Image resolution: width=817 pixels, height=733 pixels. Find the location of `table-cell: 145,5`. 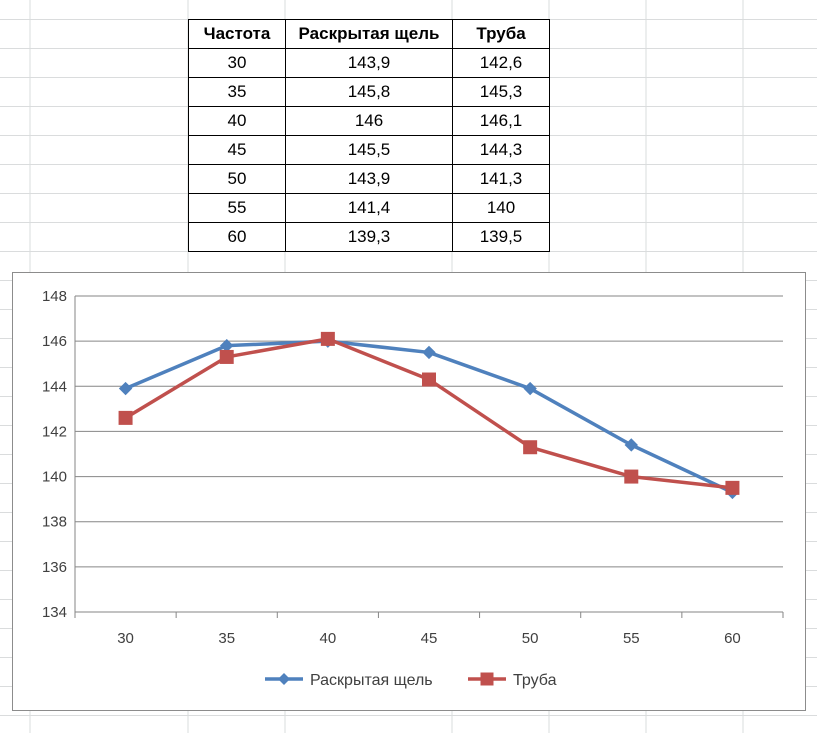

table-cell: 145,5 is located at coordinates (369, 150).